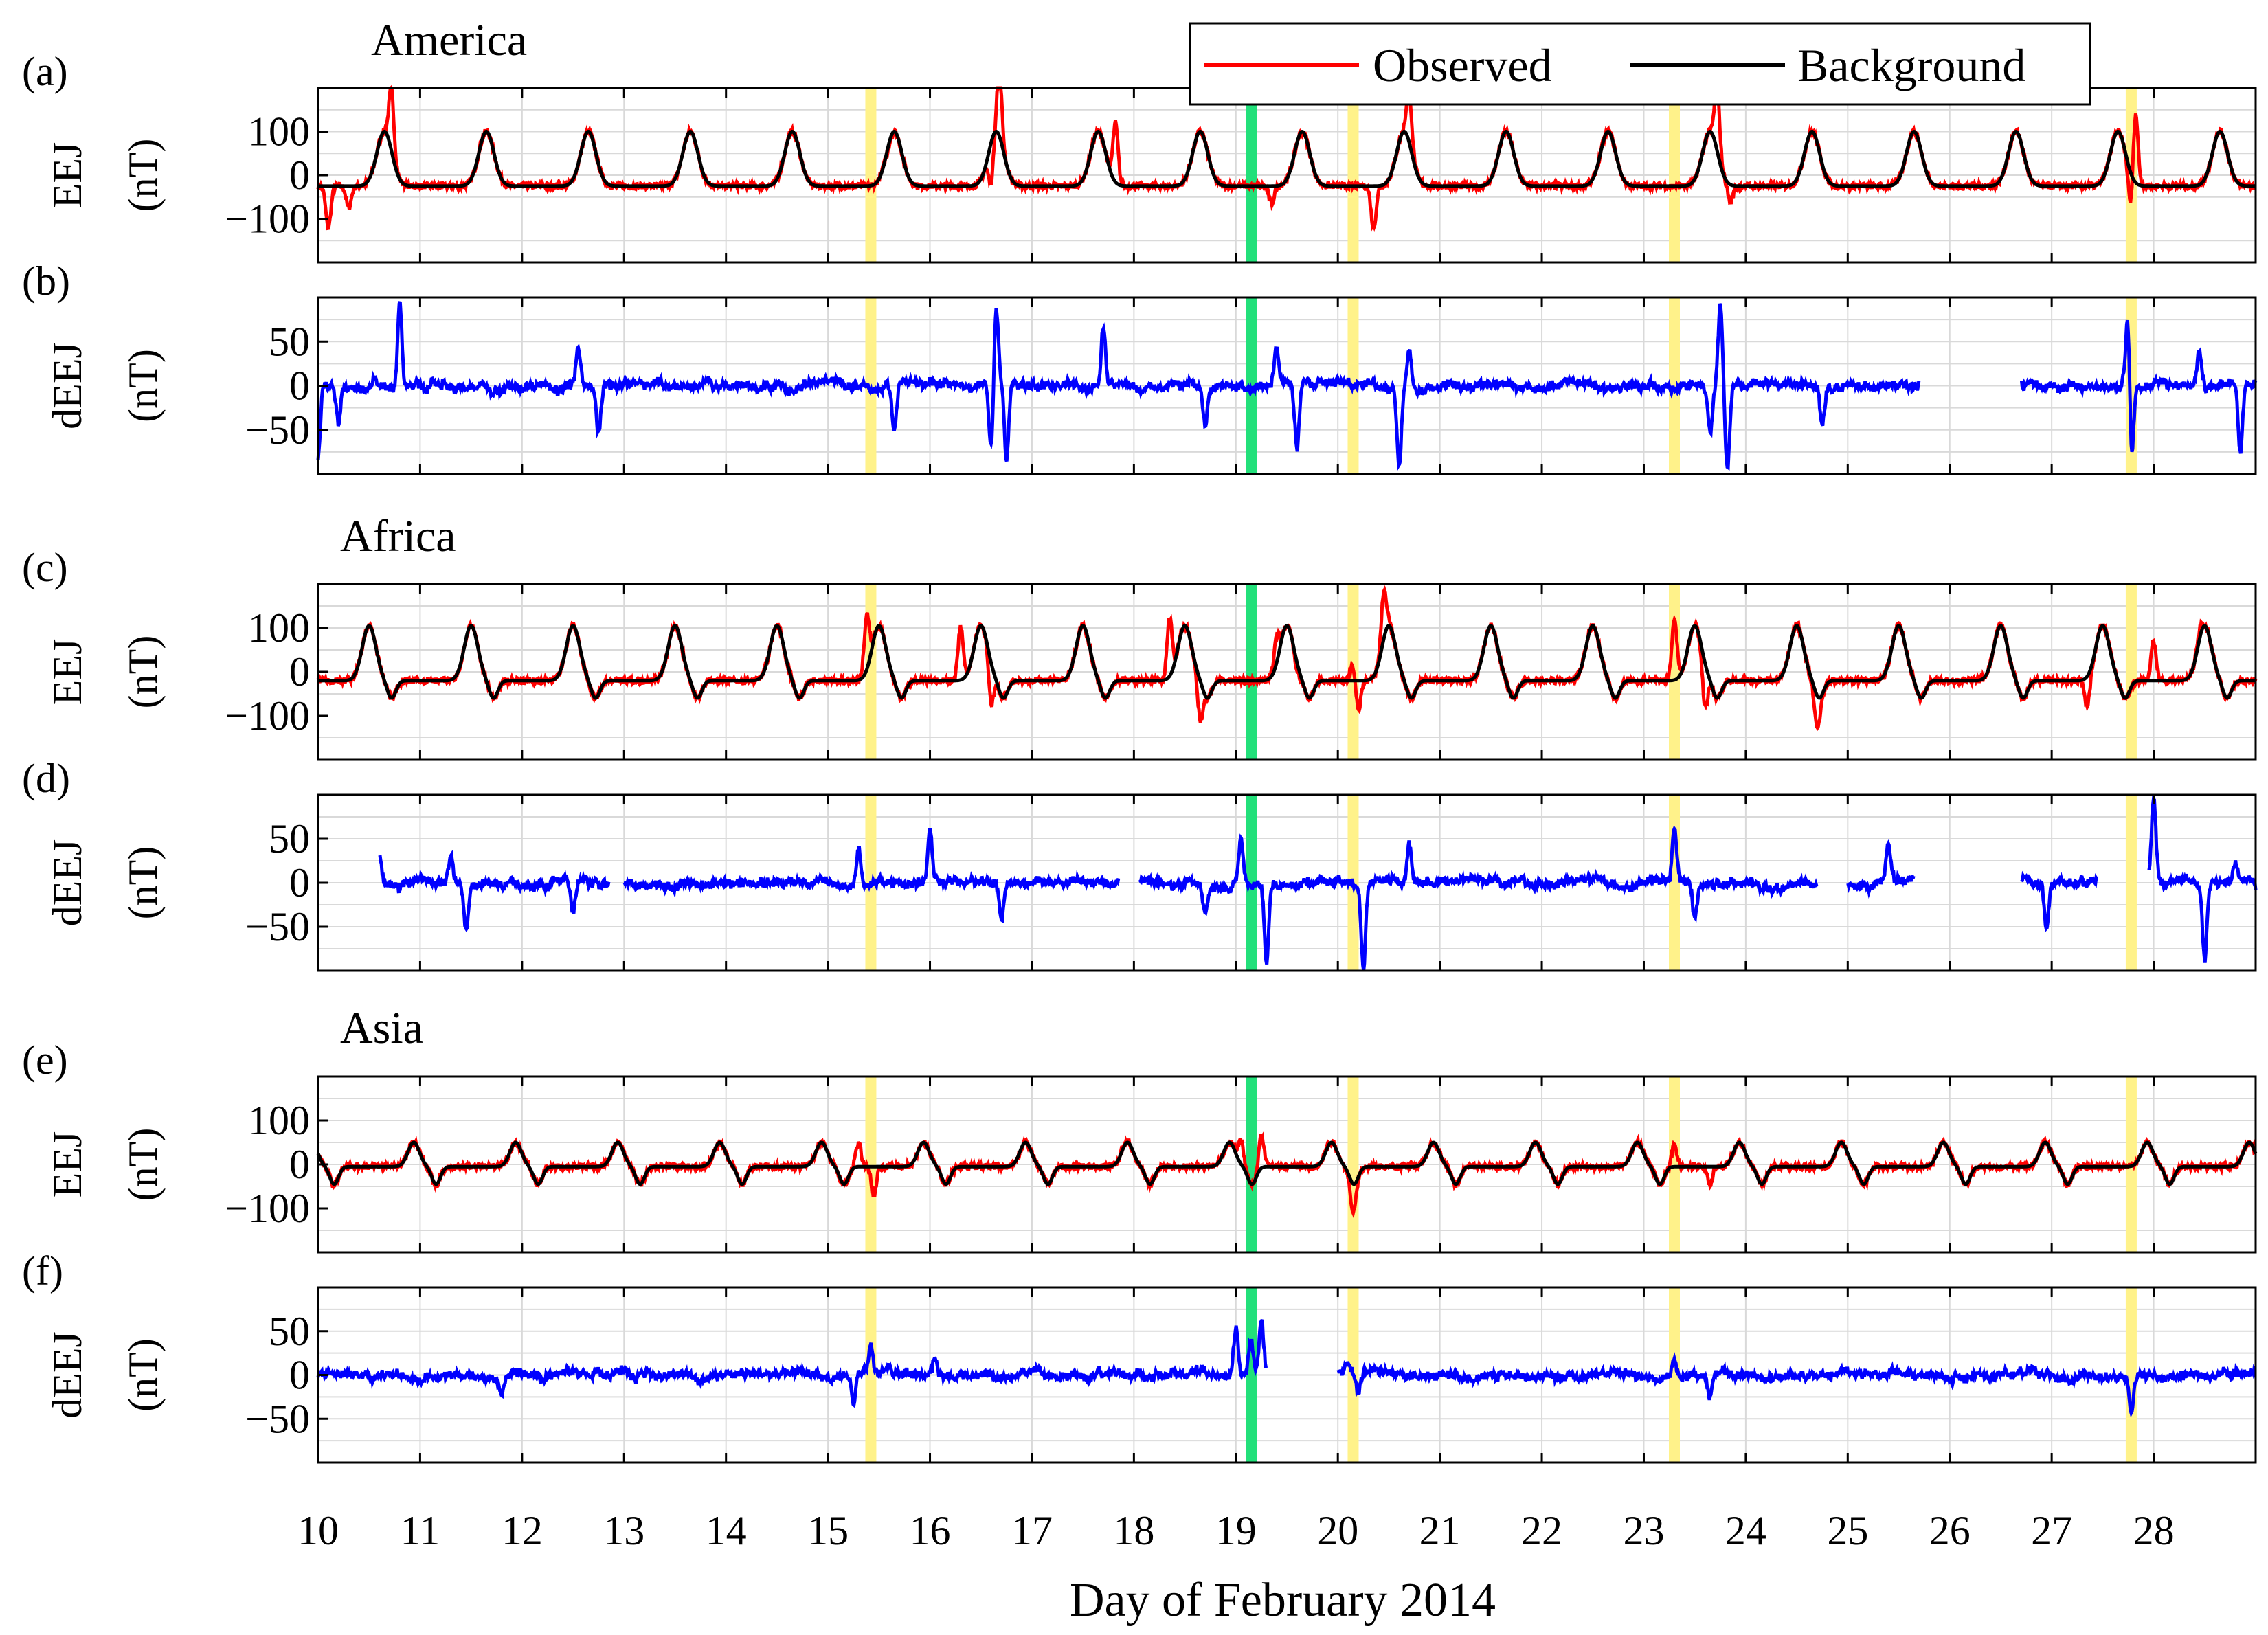 Image resolution: width=2268 pixels, height=1635 pixels. I want to click on series-background-e, so click(1287, 1163).